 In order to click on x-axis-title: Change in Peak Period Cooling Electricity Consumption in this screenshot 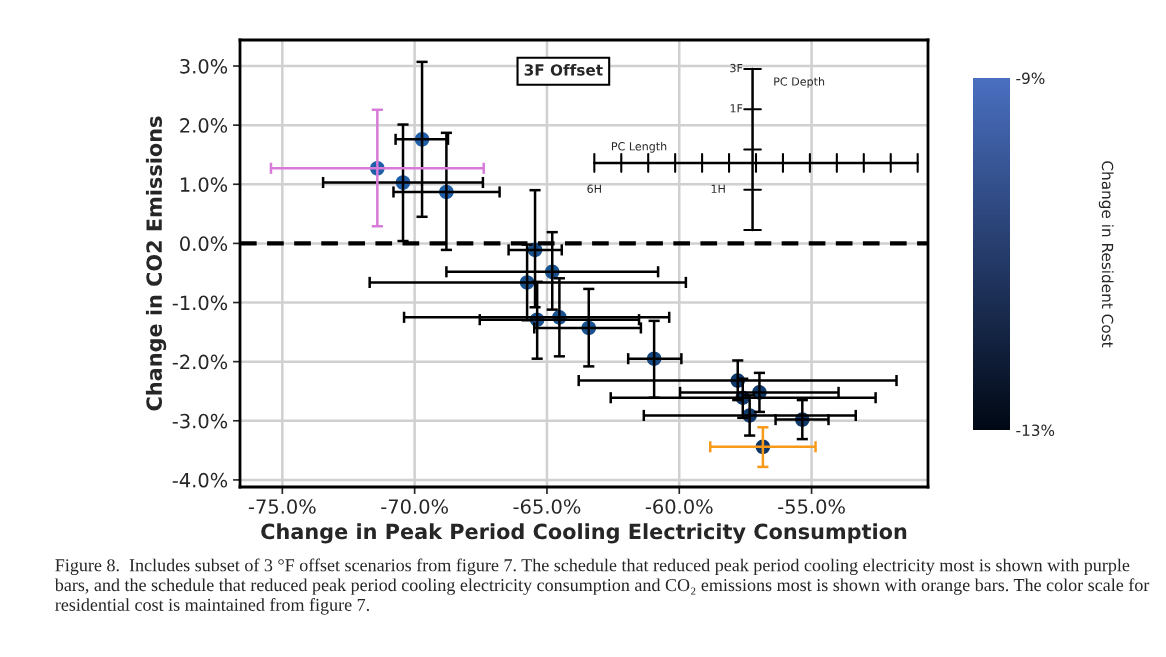, I will do `click(584, 533)`.